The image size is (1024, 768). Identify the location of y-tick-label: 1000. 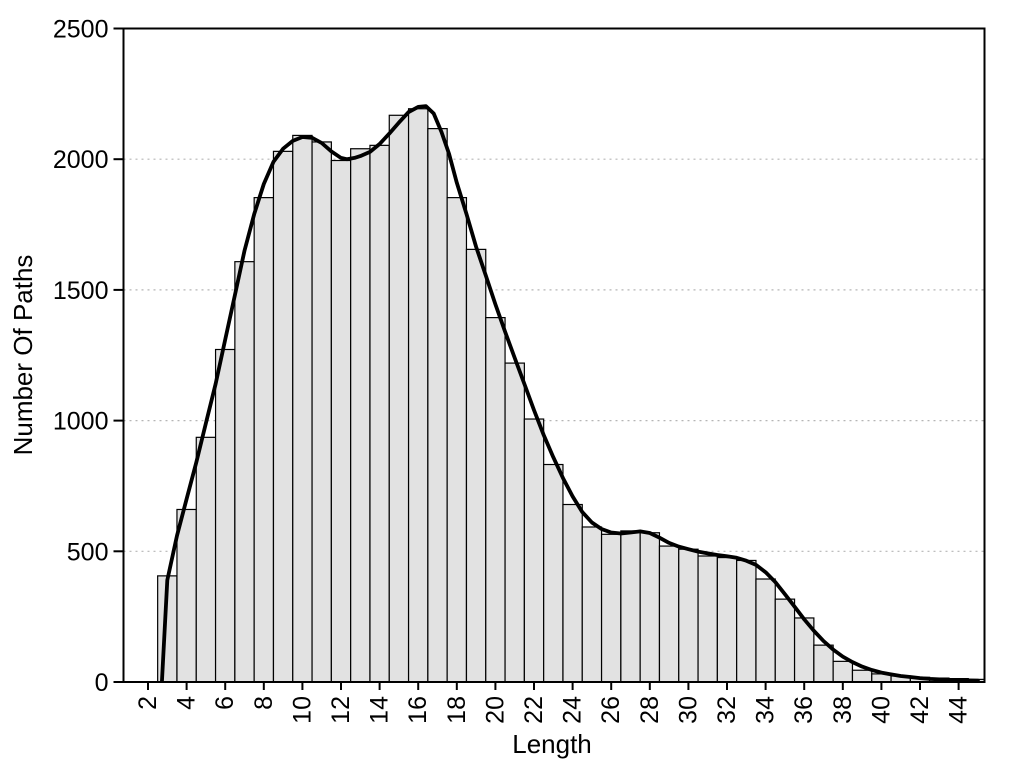
(81, 422).